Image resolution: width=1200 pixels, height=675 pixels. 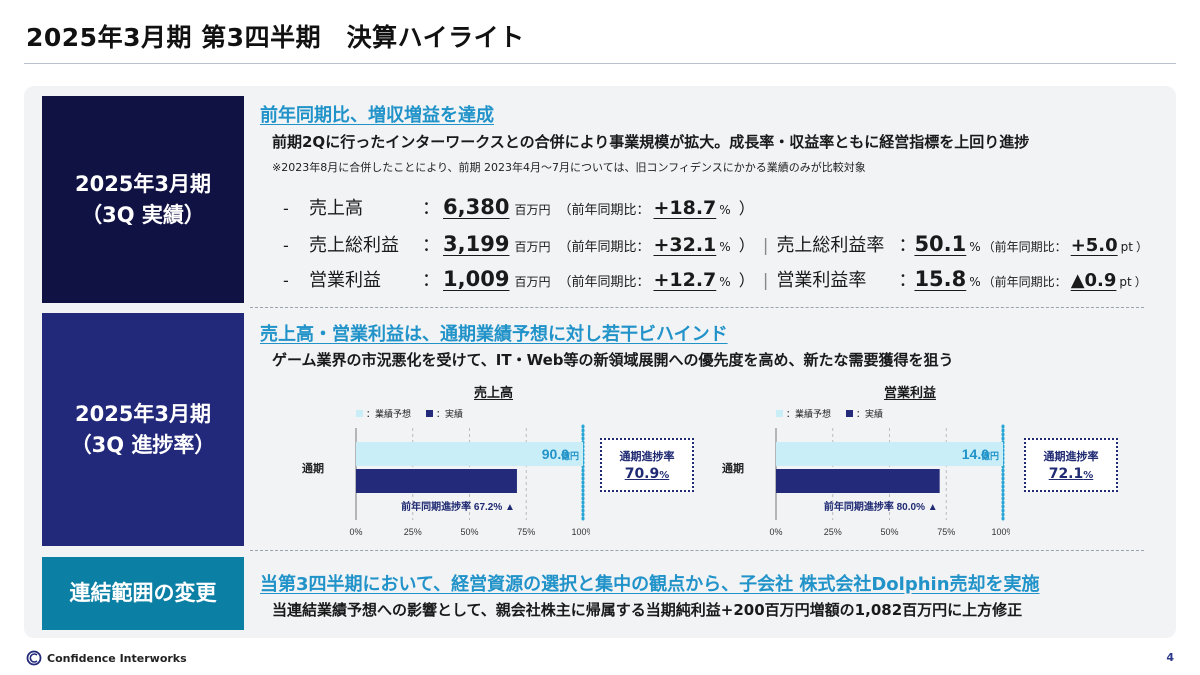 I want to click on kpi-yoy-value: +18.7, so click(x=685, y=208).